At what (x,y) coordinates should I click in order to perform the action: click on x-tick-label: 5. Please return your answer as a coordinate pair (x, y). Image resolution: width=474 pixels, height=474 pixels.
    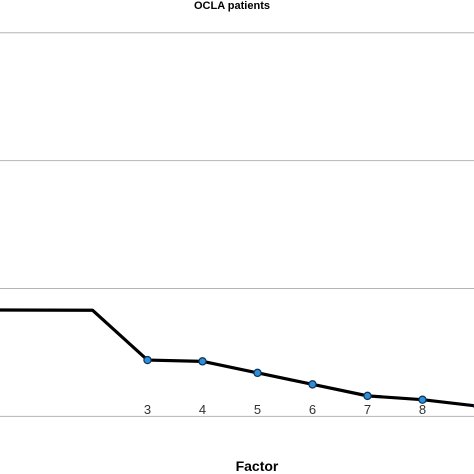
    Looking at the image, I should click on (257, 409).